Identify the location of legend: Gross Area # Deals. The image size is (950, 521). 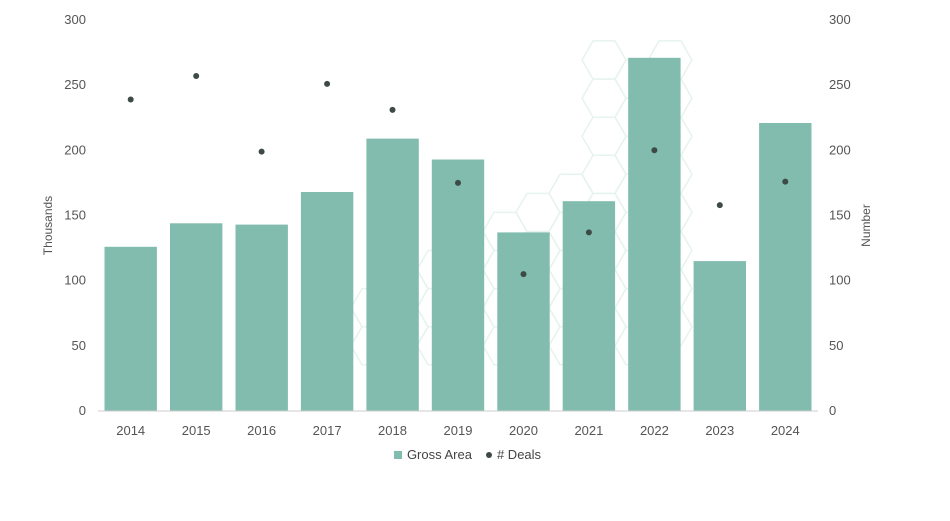
(467, 454).